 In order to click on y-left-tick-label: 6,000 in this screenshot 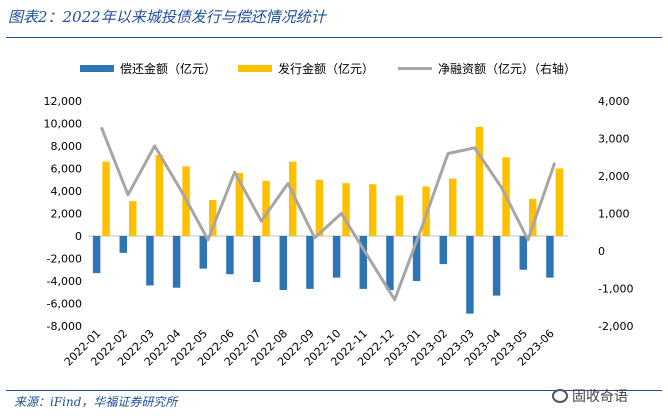, I will do `click(67, 169)`.